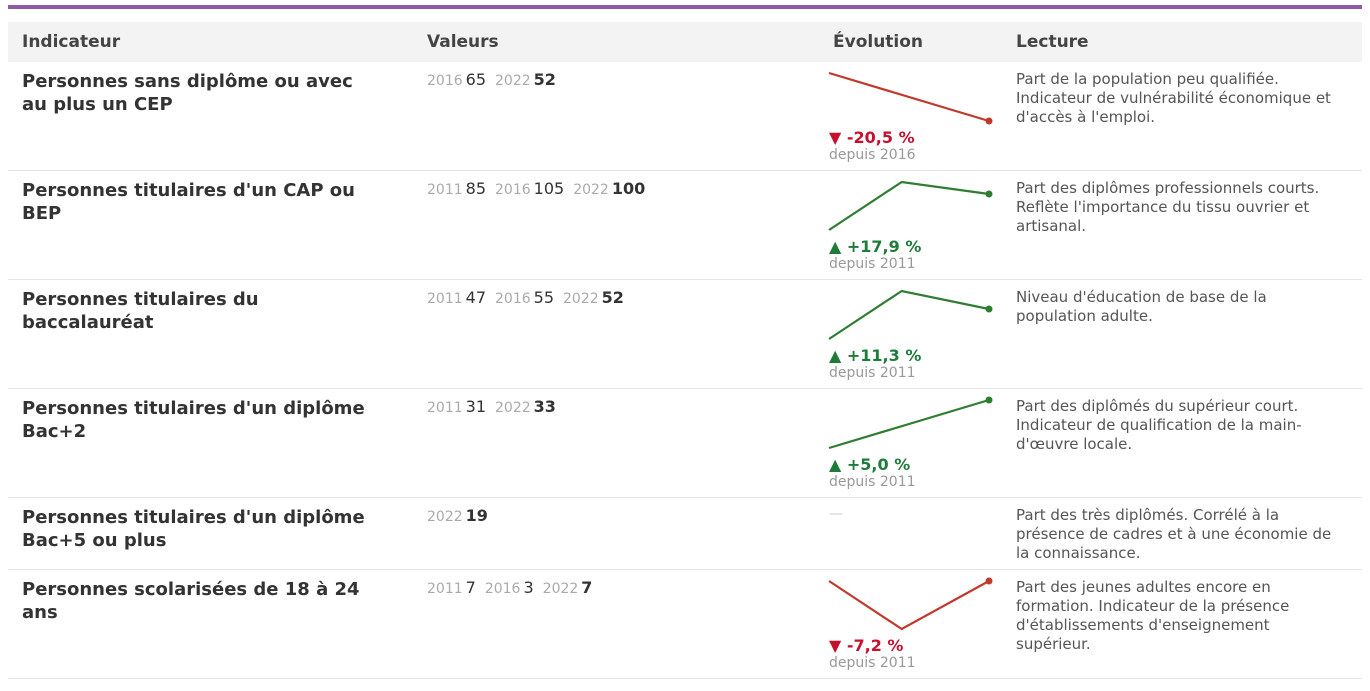 This screenshot has height=691, width=1370. Describe the element at coordinates (910, 533) in the screenshot. I see `evolution-cell: —` at that location.